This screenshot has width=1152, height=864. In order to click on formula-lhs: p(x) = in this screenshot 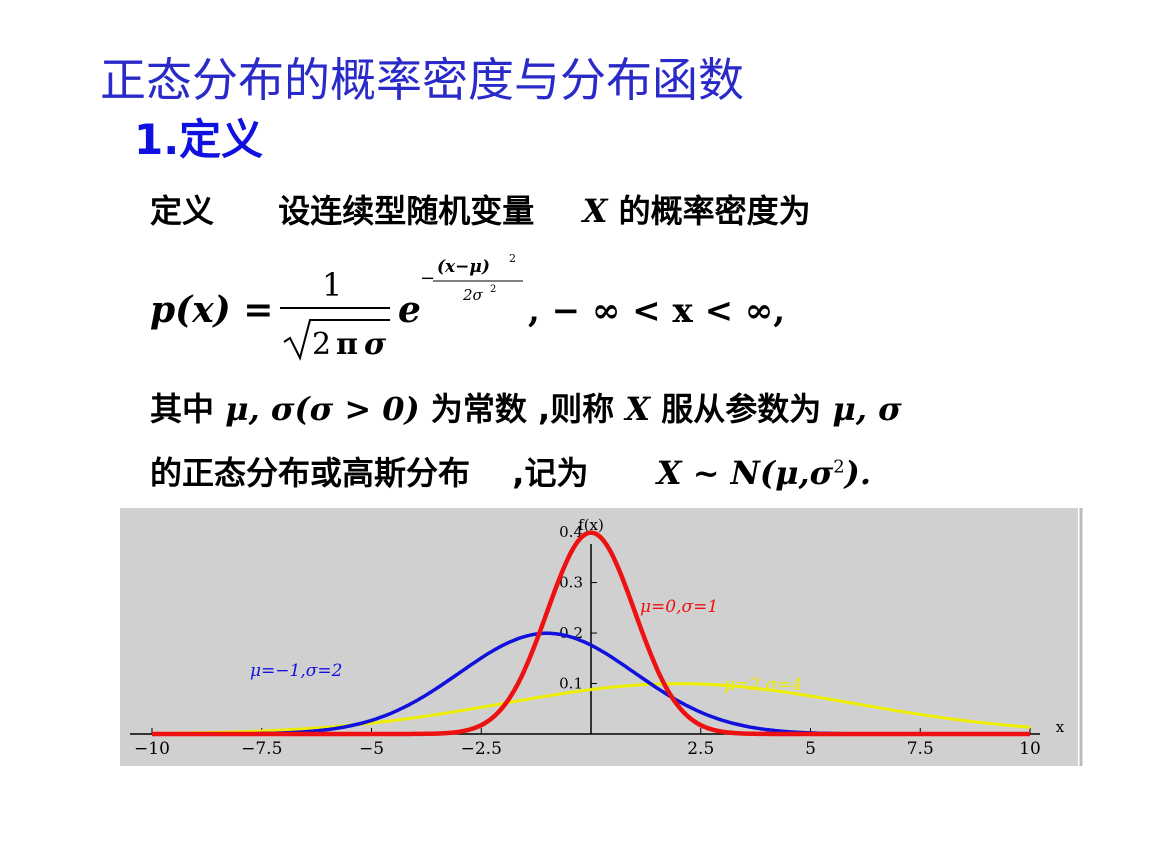, I will do `click(211, 310)`.